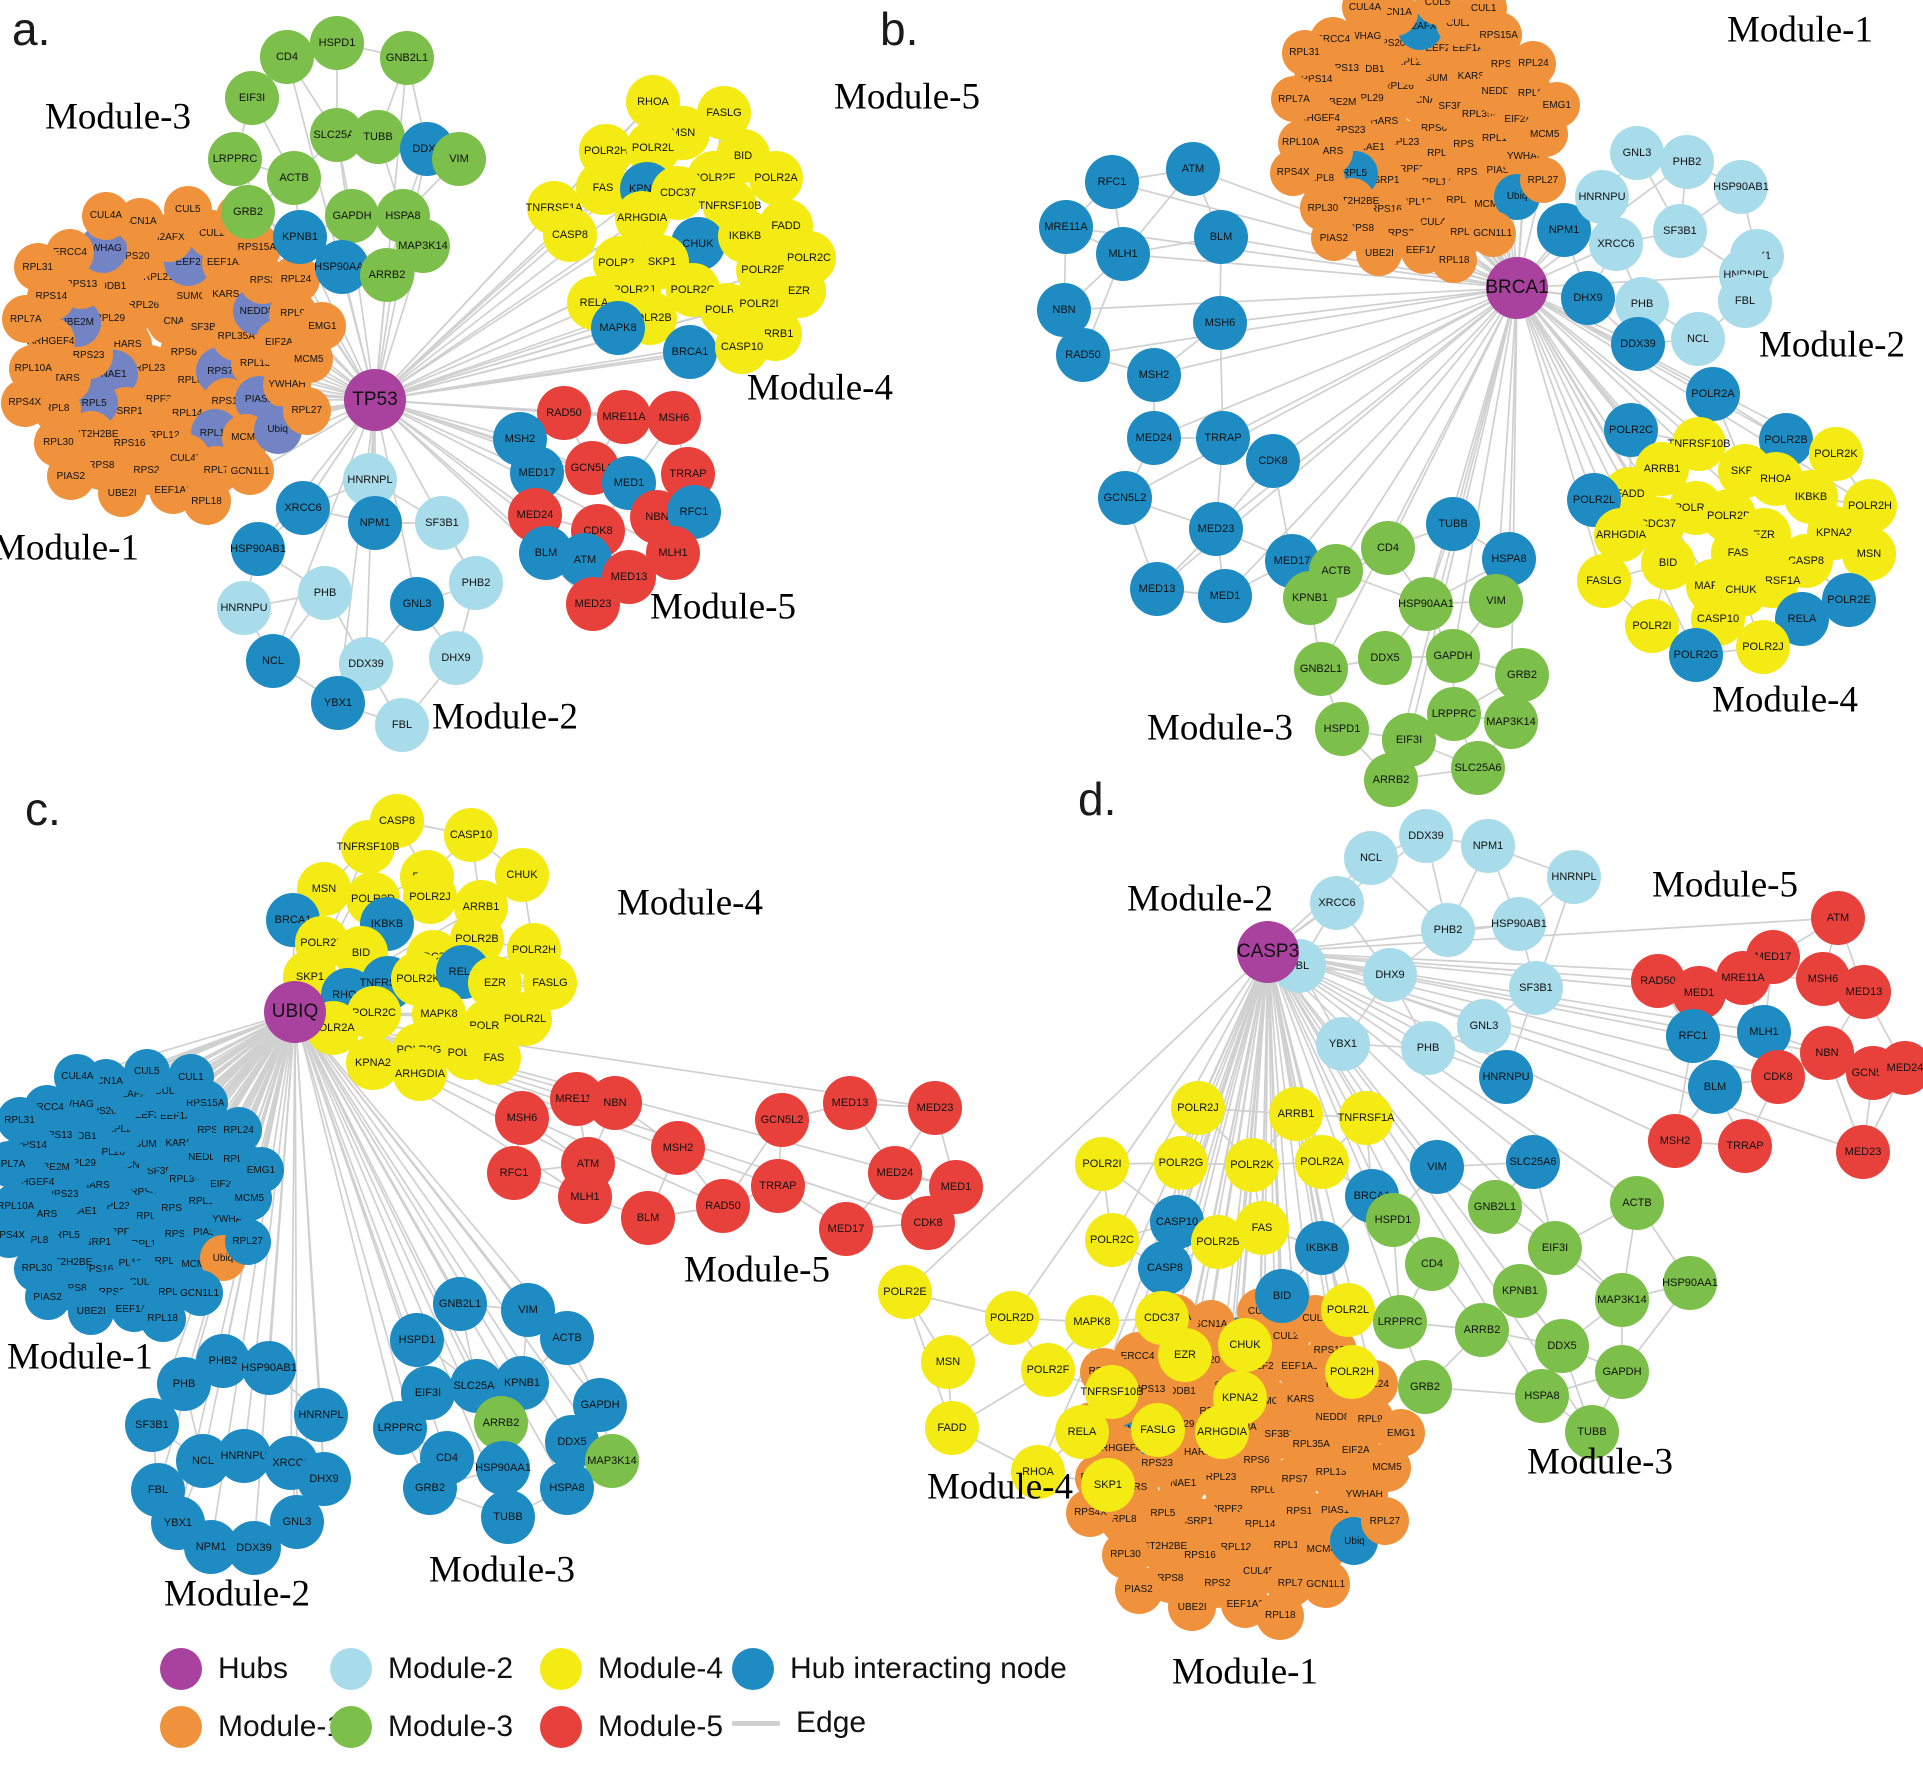 Image resolution: width=1923 pixels, height=1775 pixels. Describe the element at coordinates (1337, 903) in the screenshot. I see `node-XRCC6: XRCC6` at that location.